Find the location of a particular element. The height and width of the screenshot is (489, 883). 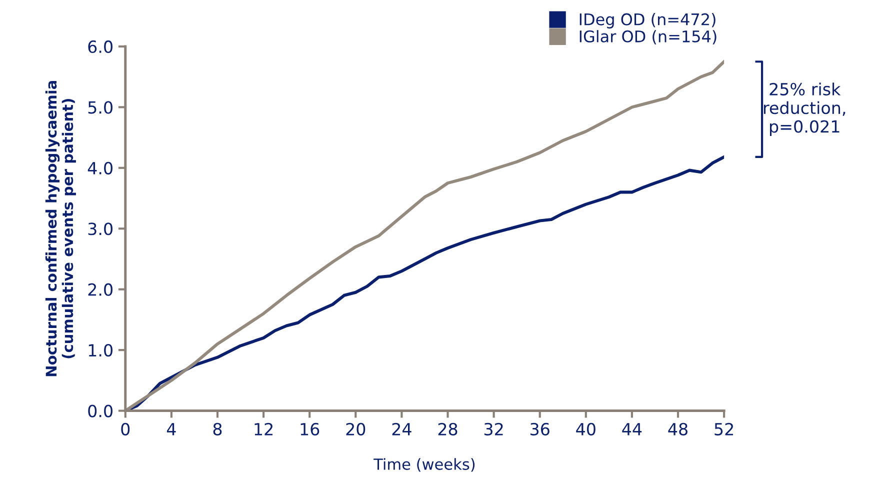

y-tick-label: 1.0 is located at coordinates (100, 350).